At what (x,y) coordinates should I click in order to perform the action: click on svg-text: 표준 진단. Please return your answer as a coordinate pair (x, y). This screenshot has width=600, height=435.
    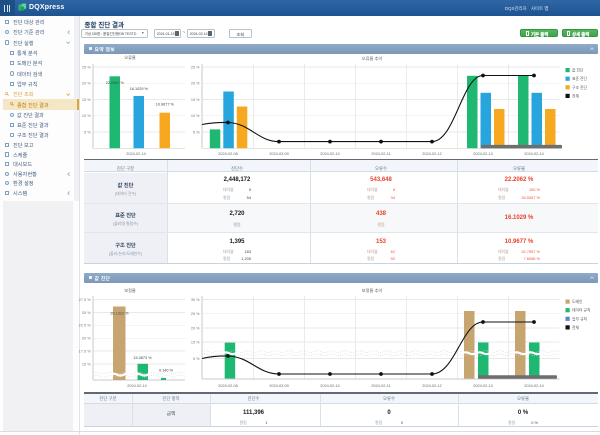
    Looking at the image, I should click on (580, 78).